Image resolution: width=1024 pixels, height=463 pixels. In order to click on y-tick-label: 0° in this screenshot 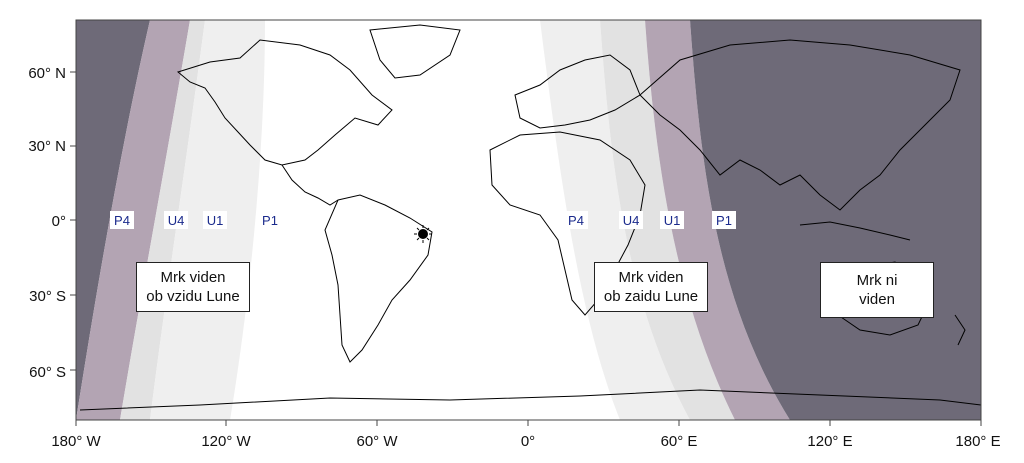, I will do `click(59, 221)`.